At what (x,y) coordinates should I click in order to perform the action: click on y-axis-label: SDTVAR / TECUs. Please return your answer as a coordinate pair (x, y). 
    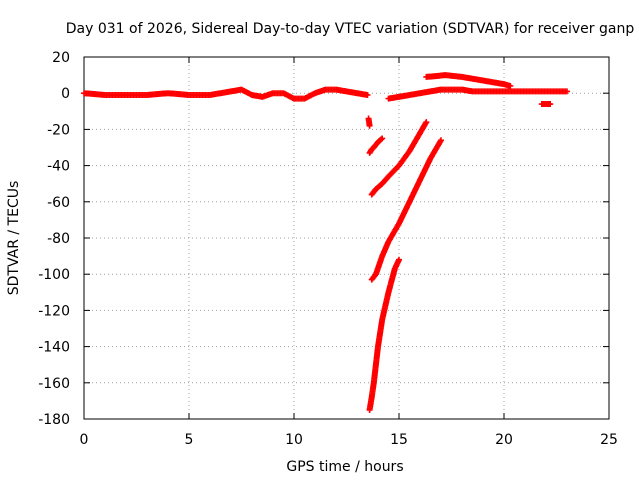
    Looking at the image, I should click on (14, 238).